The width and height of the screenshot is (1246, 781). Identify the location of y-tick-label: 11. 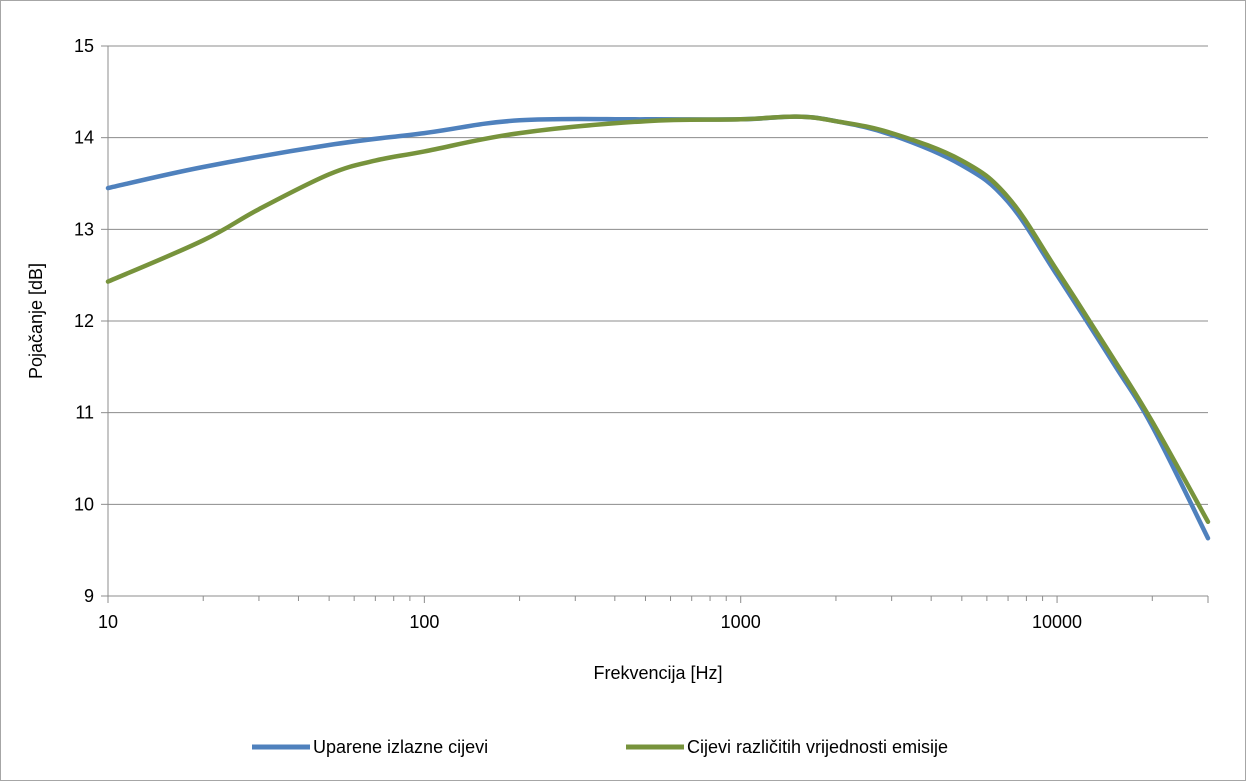
(84, 413).